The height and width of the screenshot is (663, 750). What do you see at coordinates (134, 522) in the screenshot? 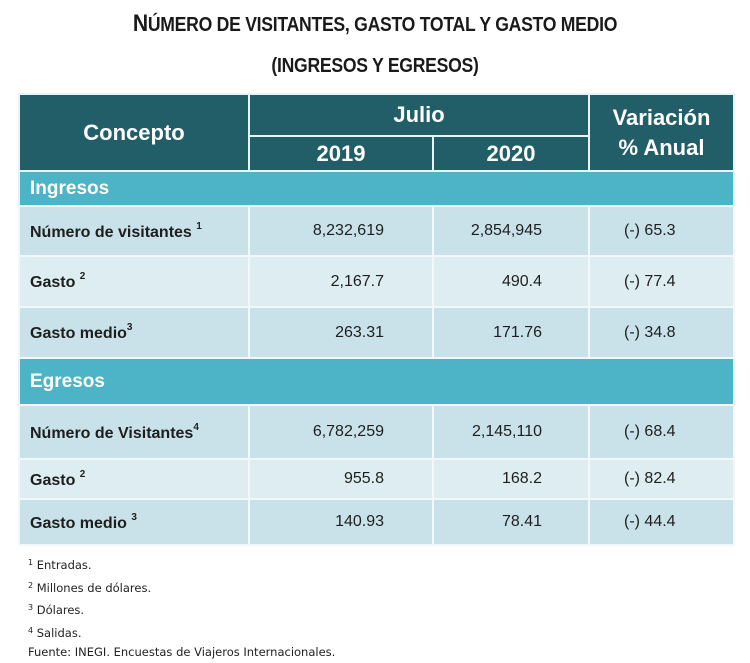
I see `row-label: Gasto medio 3` at bounding box center [134, 522].